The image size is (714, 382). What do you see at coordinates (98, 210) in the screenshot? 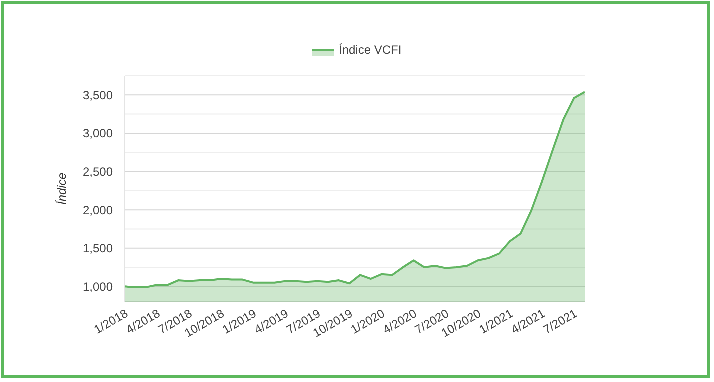
I see `y-tick-label: 2,000` at bounding box center [98, 210].